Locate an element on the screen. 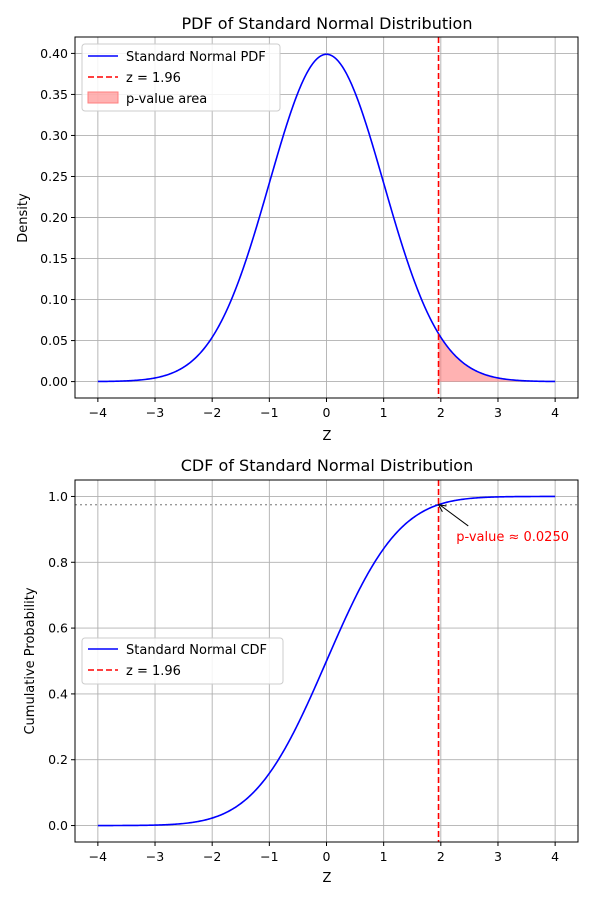  pdf-x-tick-label: 4 is located at coordinates (555, 412).